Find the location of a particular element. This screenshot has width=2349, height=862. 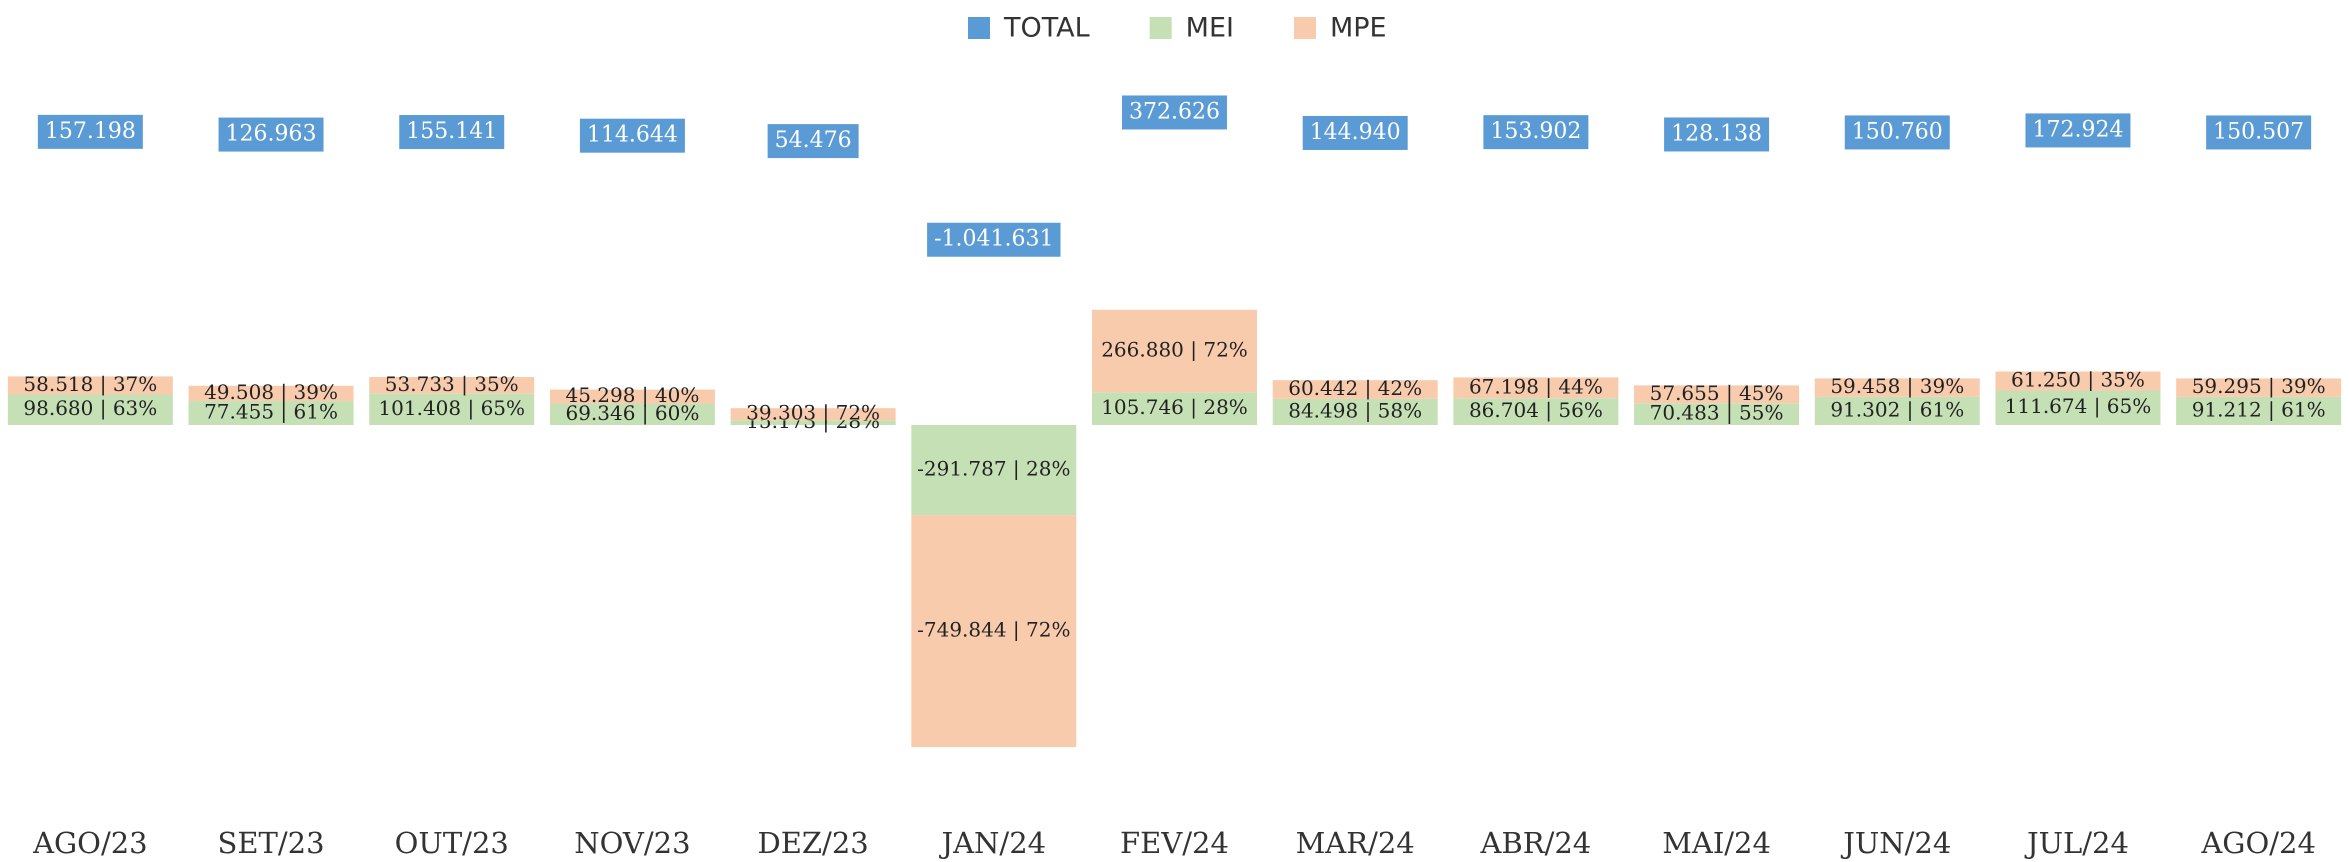

x-tick-label: ABR/24 is located at coordinates (1536, 843).